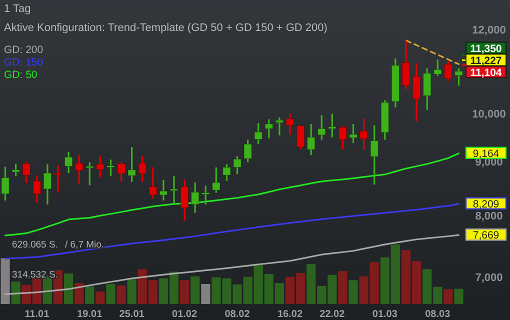 This screenshot has width=510, height=320. I want to click on y-tick-label: 8,000, so click(489, 216).